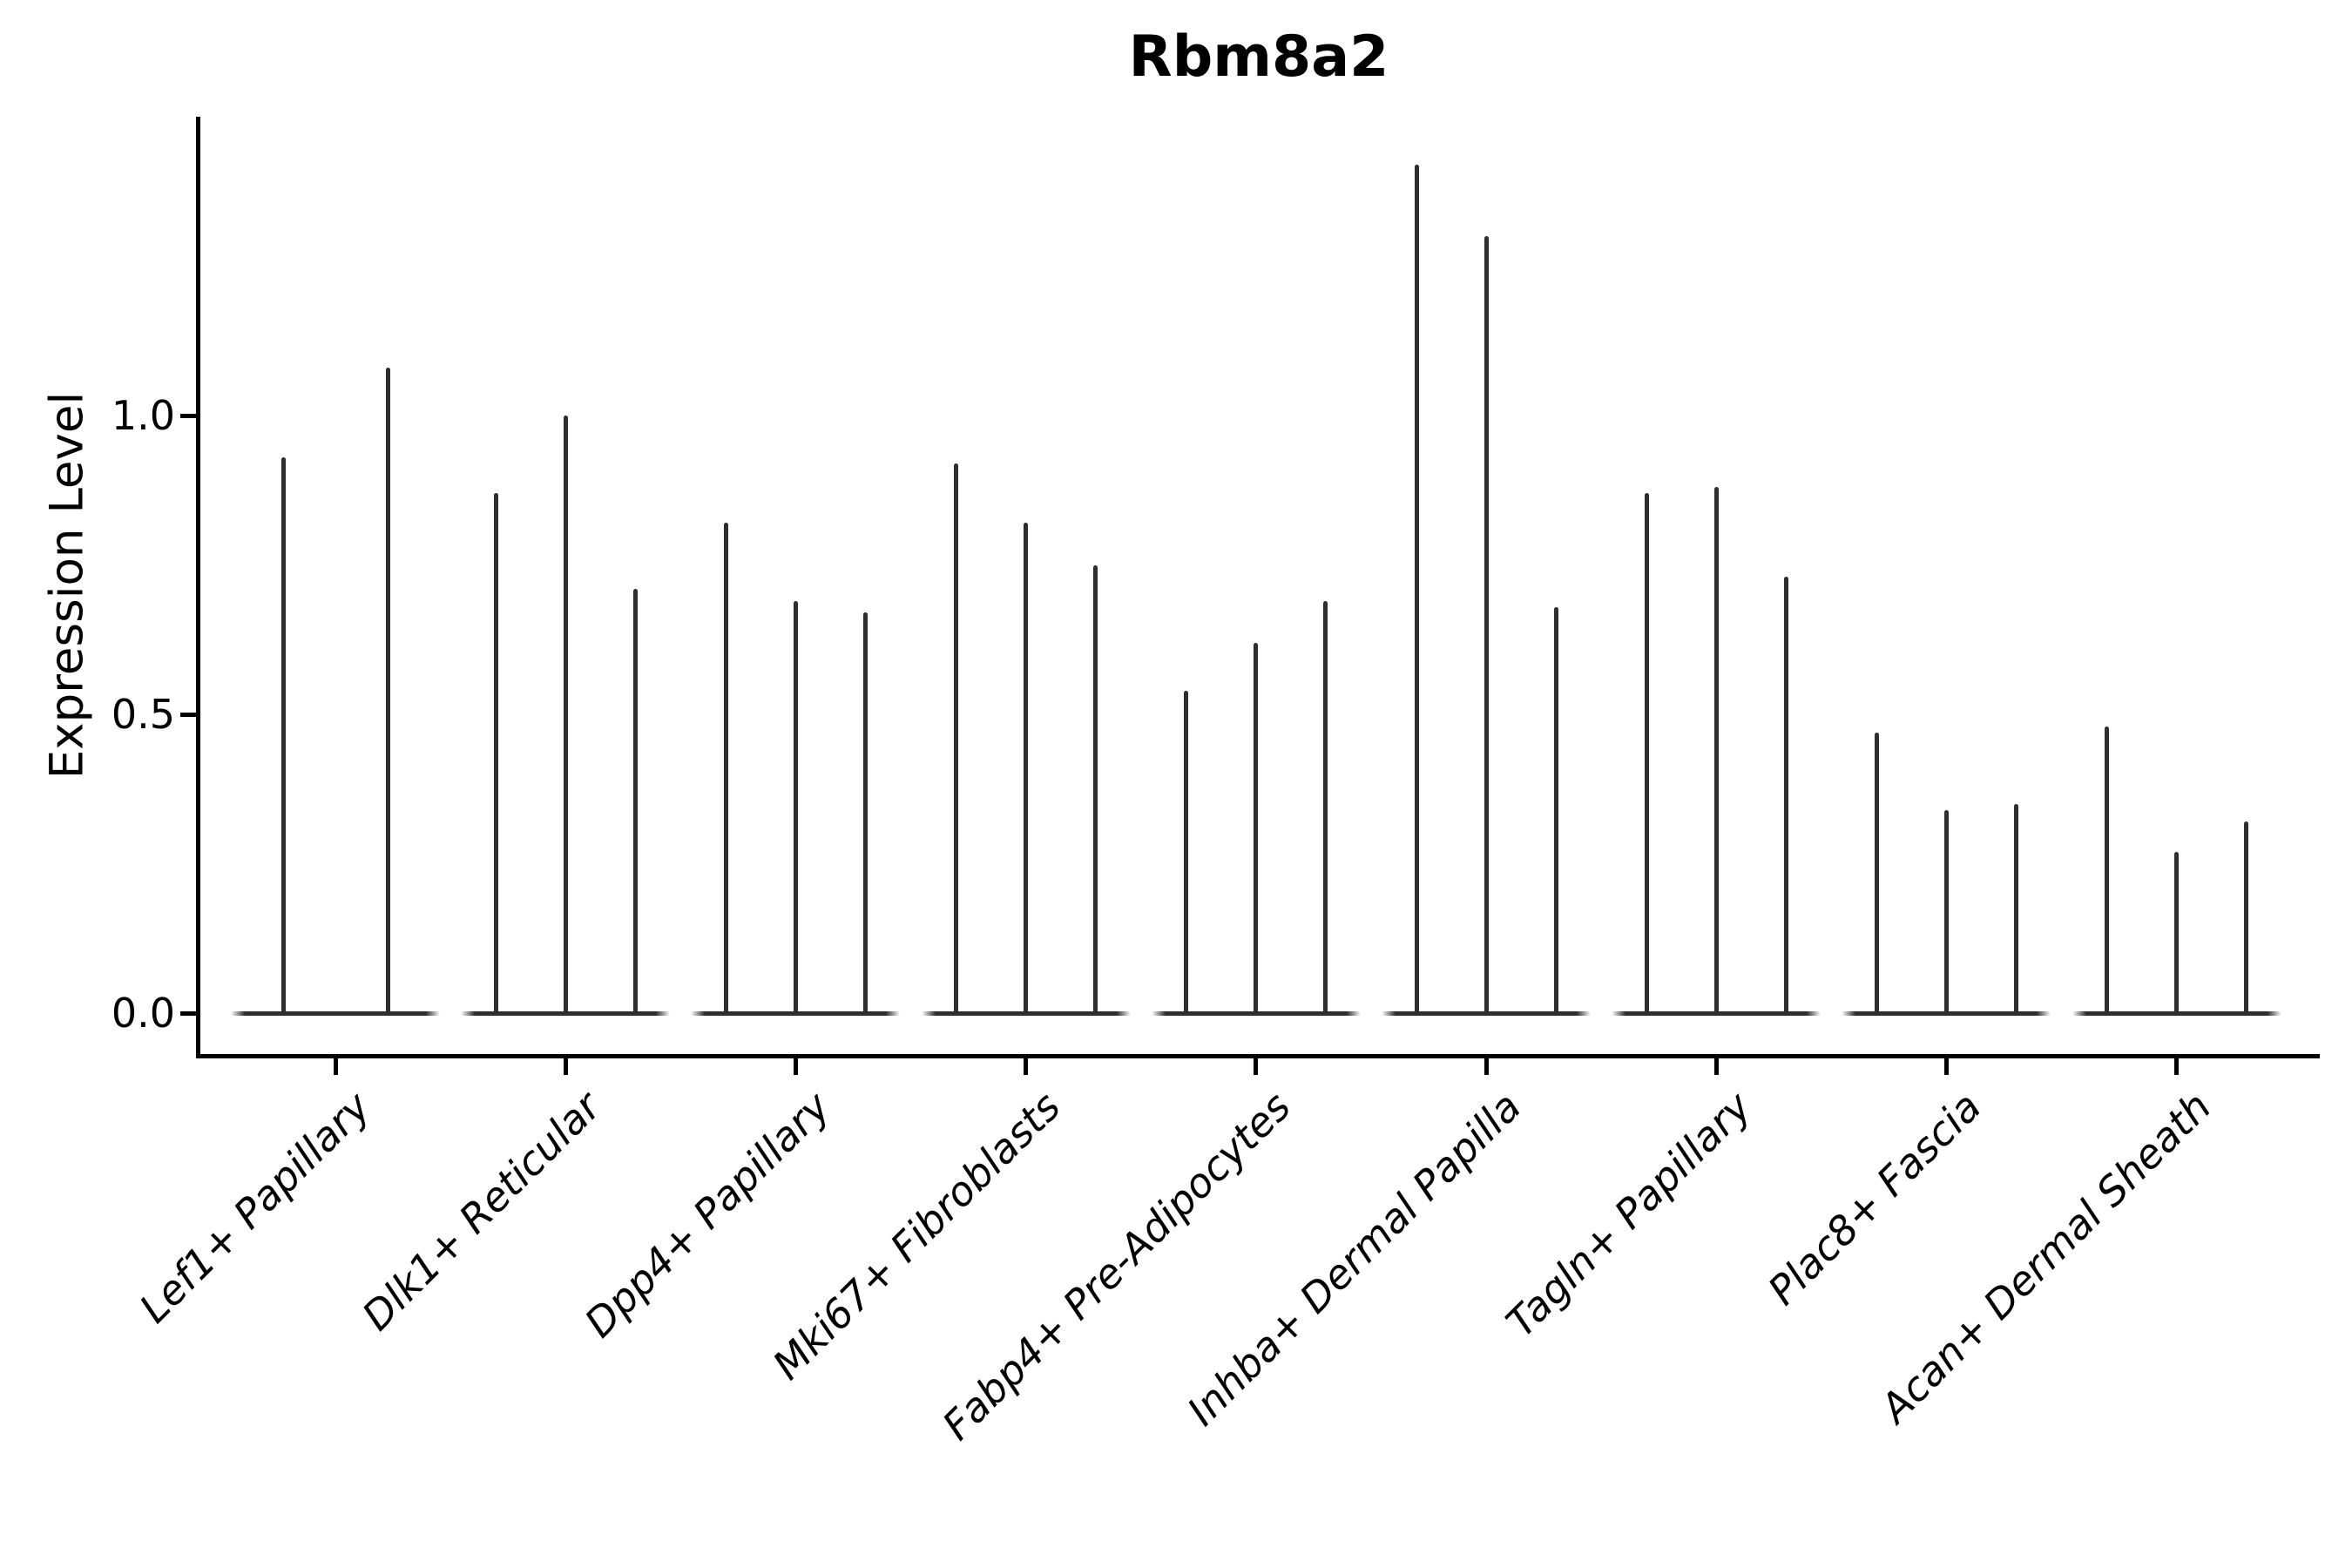 Image resolution: width=2352 pixels, height=1568 pixels. Describe the element at coordinates (67, 585) in the screenshot. I see `y-axis-label: Expression Level` at that location.